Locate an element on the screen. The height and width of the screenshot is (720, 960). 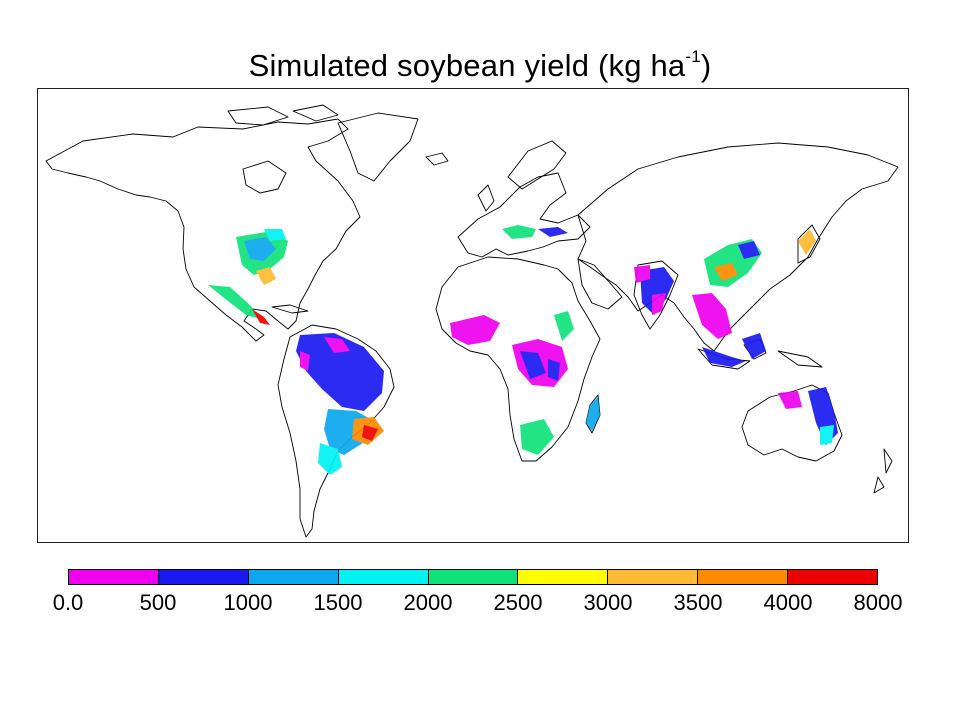
greenland is located at coordinates (378, 147).